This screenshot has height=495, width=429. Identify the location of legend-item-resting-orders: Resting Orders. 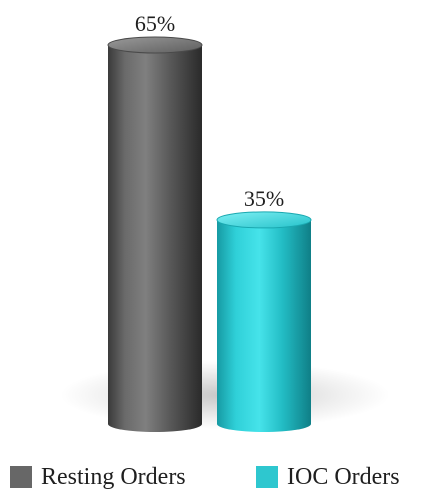
(98, 477).